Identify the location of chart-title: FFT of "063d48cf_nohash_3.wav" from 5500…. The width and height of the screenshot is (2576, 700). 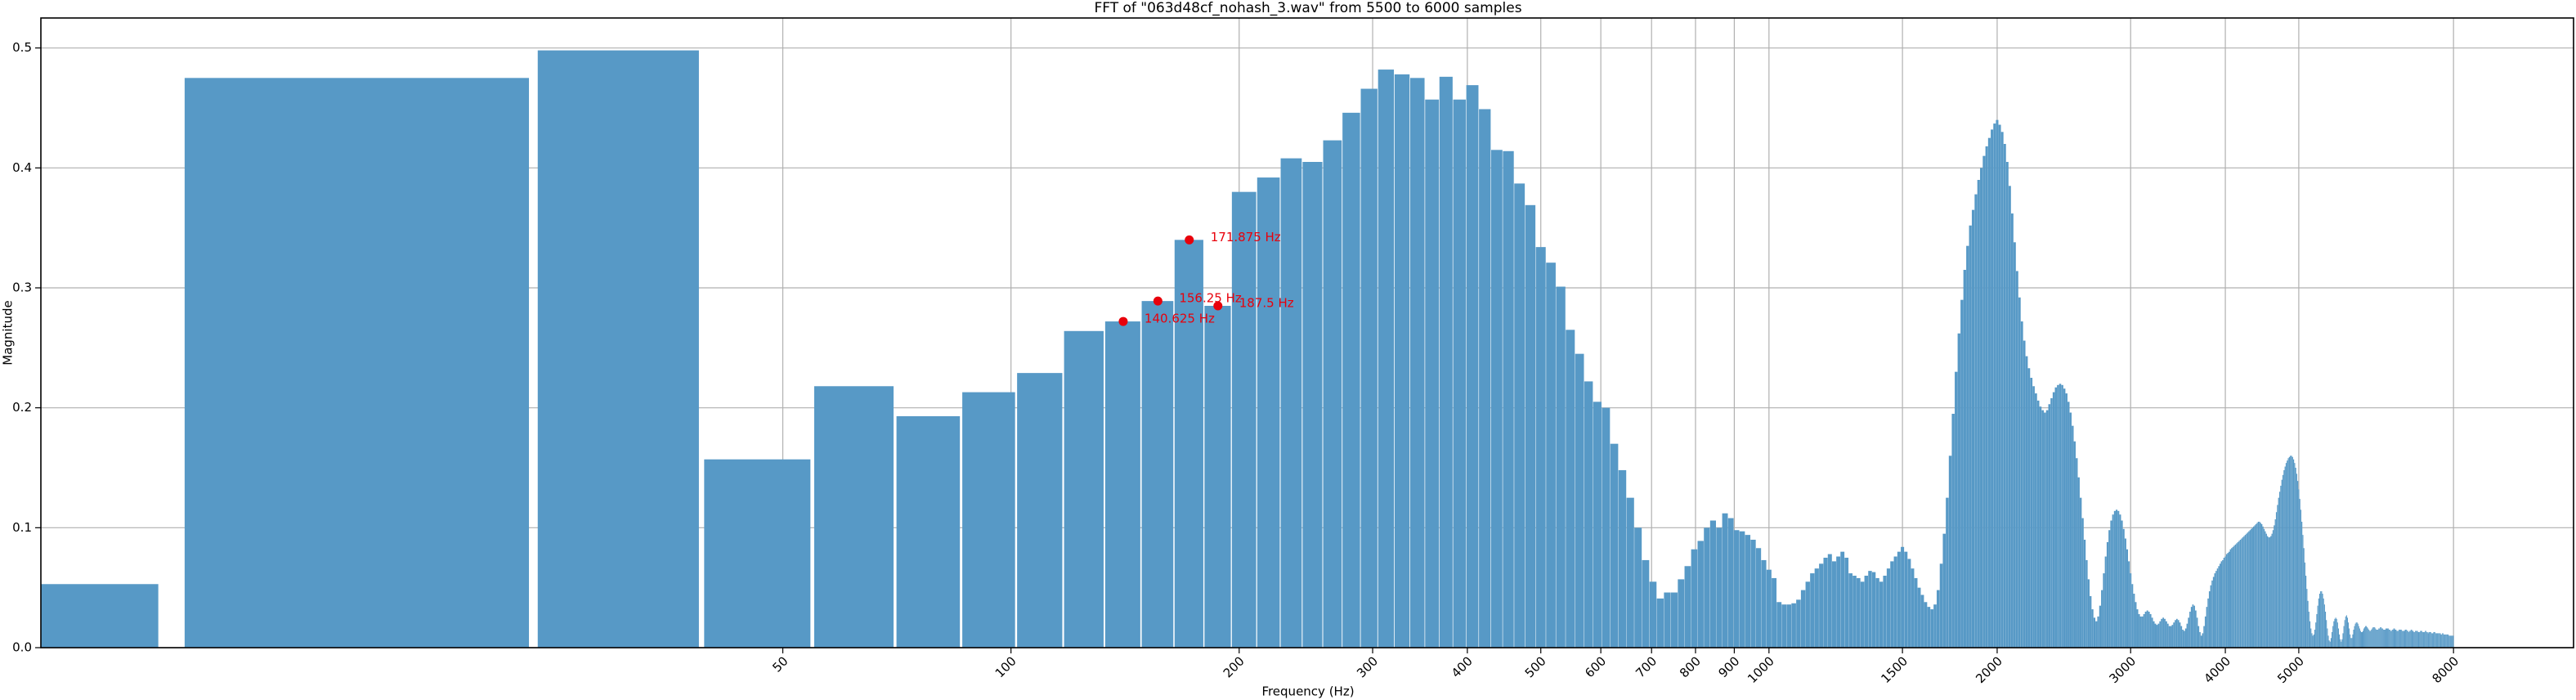
(1307, 8).